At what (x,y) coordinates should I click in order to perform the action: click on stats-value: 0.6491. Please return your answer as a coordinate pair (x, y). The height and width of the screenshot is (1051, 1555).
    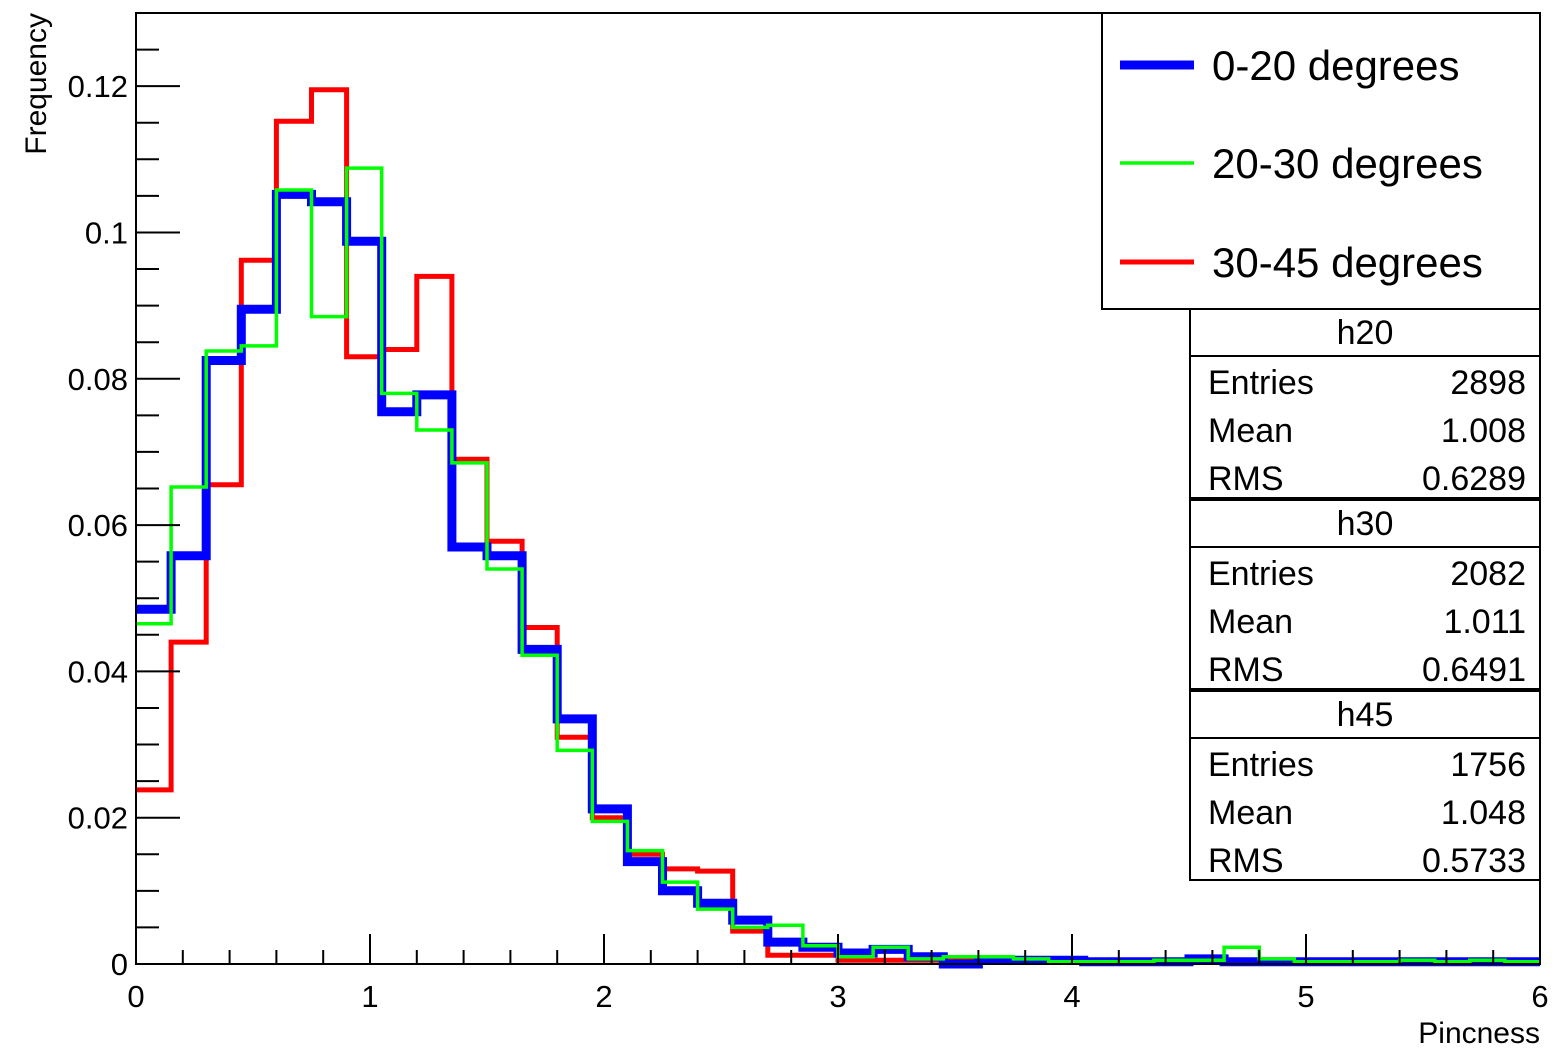
    Looking at the image, I should click on (1474, 670).